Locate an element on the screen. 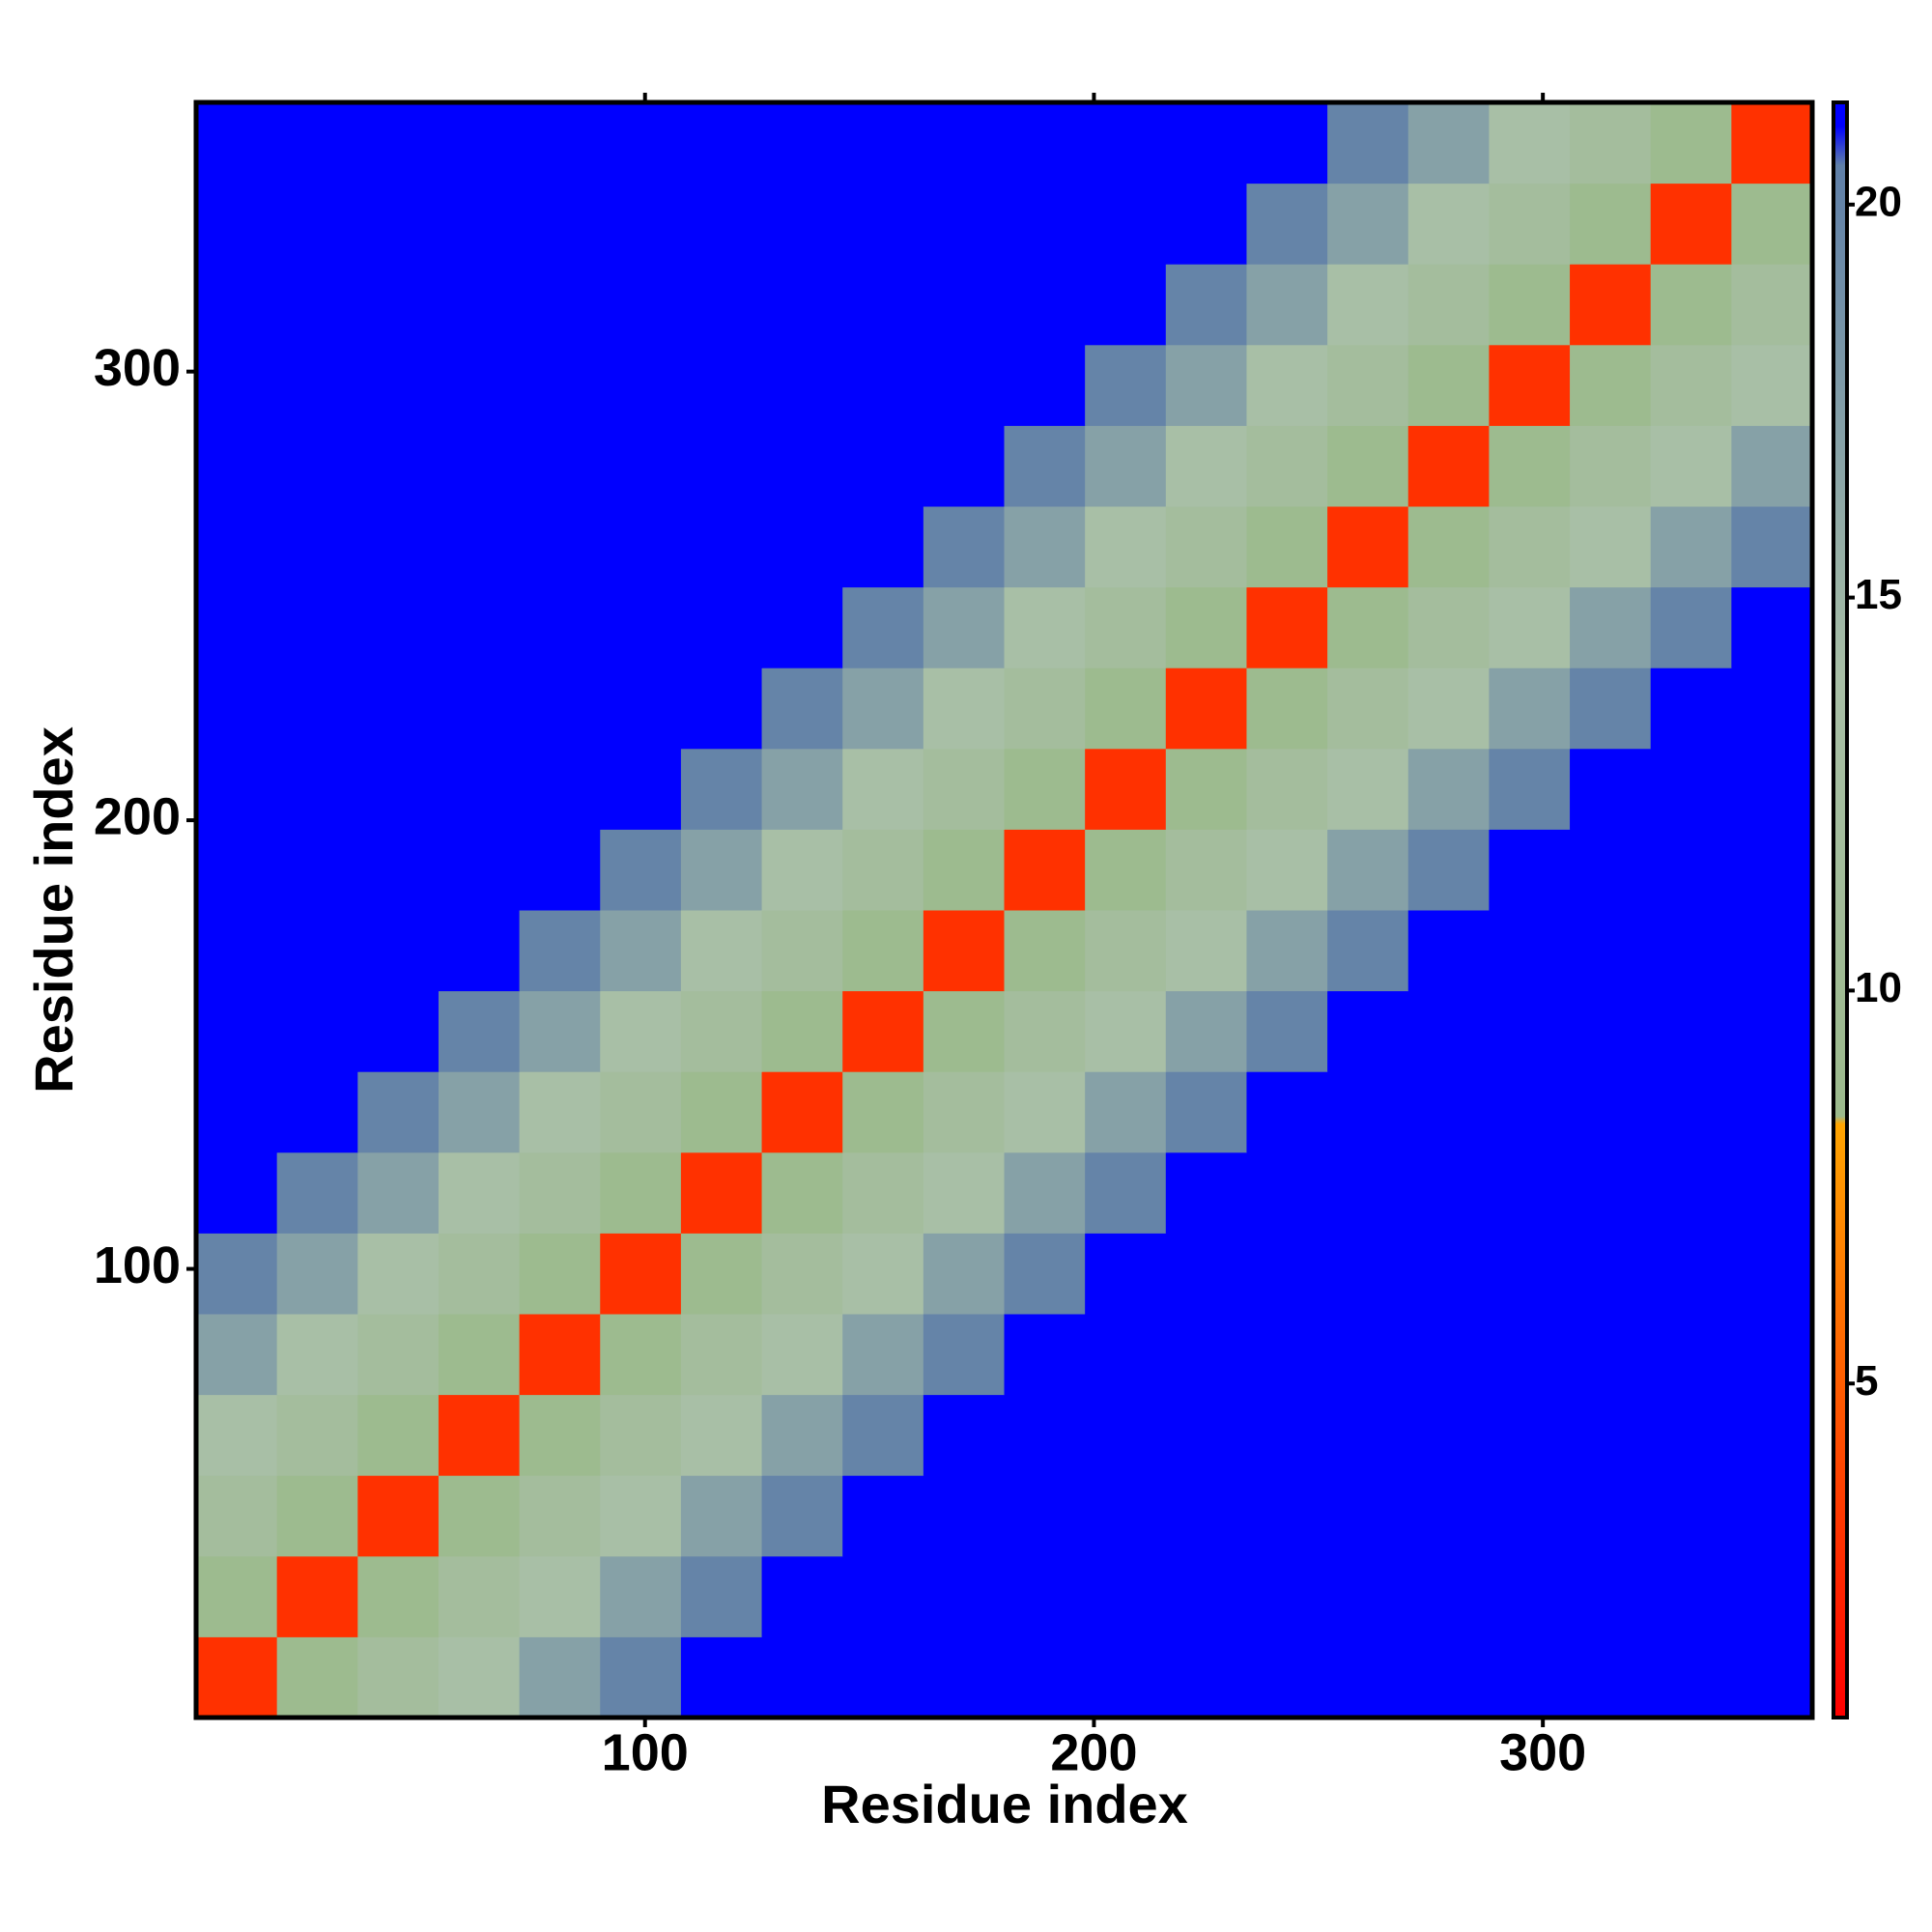  y-tick-label: 100 is located at coordinates (137, 1265).